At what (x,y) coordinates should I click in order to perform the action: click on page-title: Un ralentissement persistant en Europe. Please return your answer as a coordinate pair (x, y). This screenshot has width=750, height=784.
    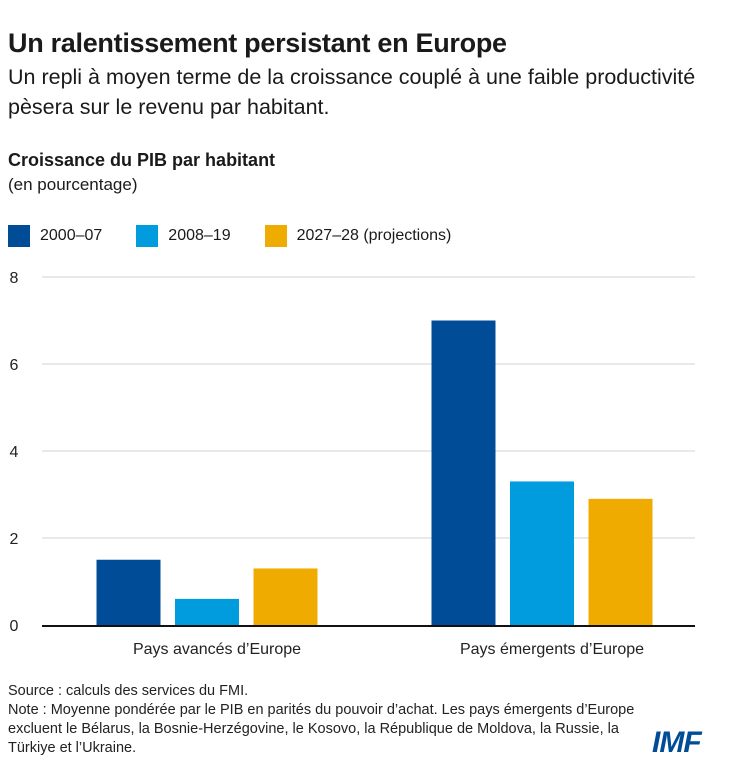
    Looking at the image, I should click on (257, 43).